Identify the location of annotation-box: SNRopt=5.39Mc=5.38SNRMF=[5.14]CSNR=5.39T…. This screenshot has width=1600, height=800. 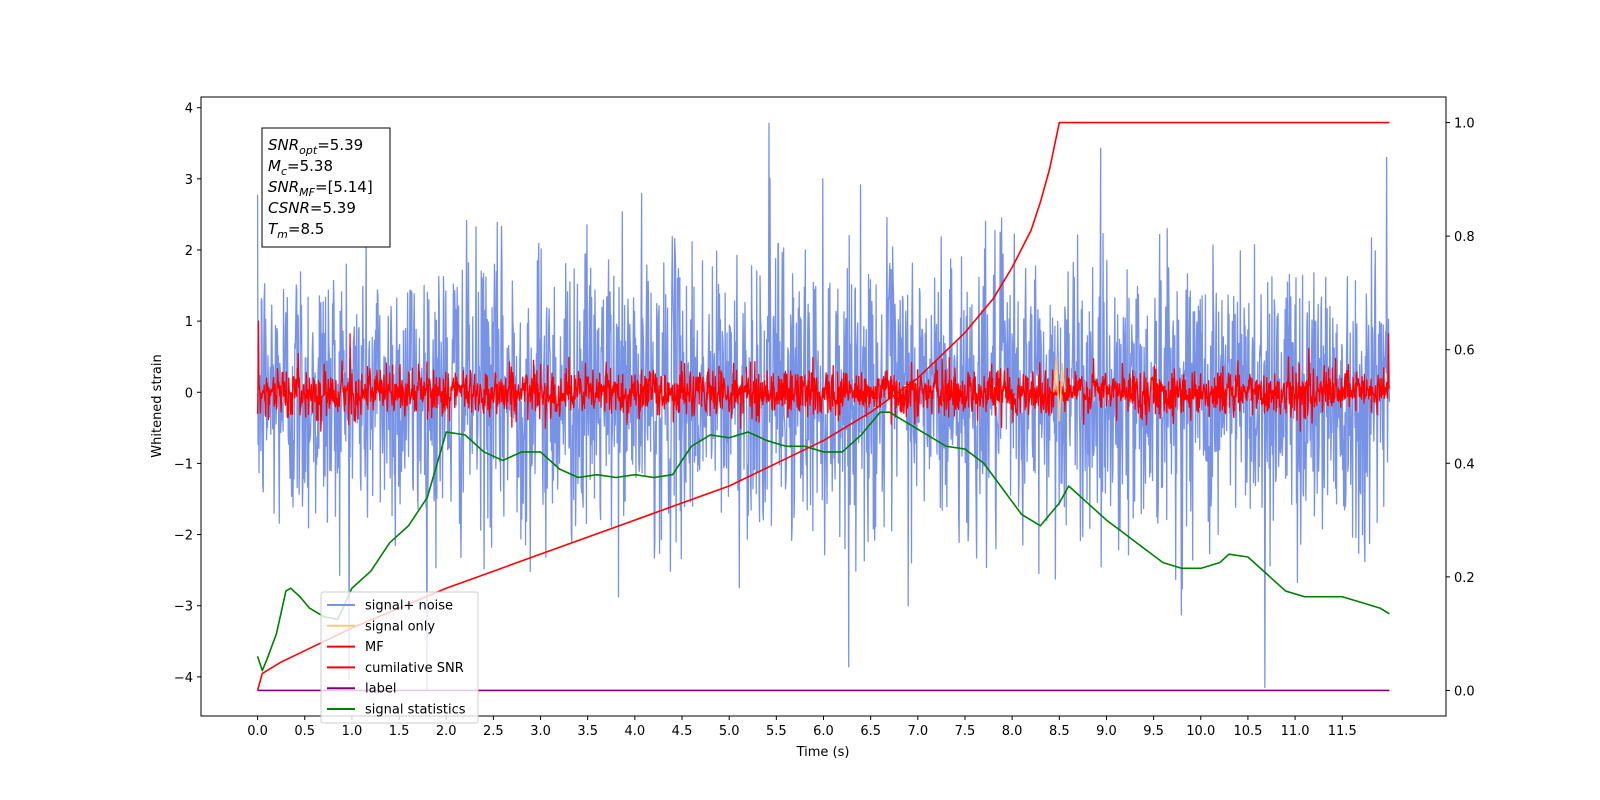
(326, 187).